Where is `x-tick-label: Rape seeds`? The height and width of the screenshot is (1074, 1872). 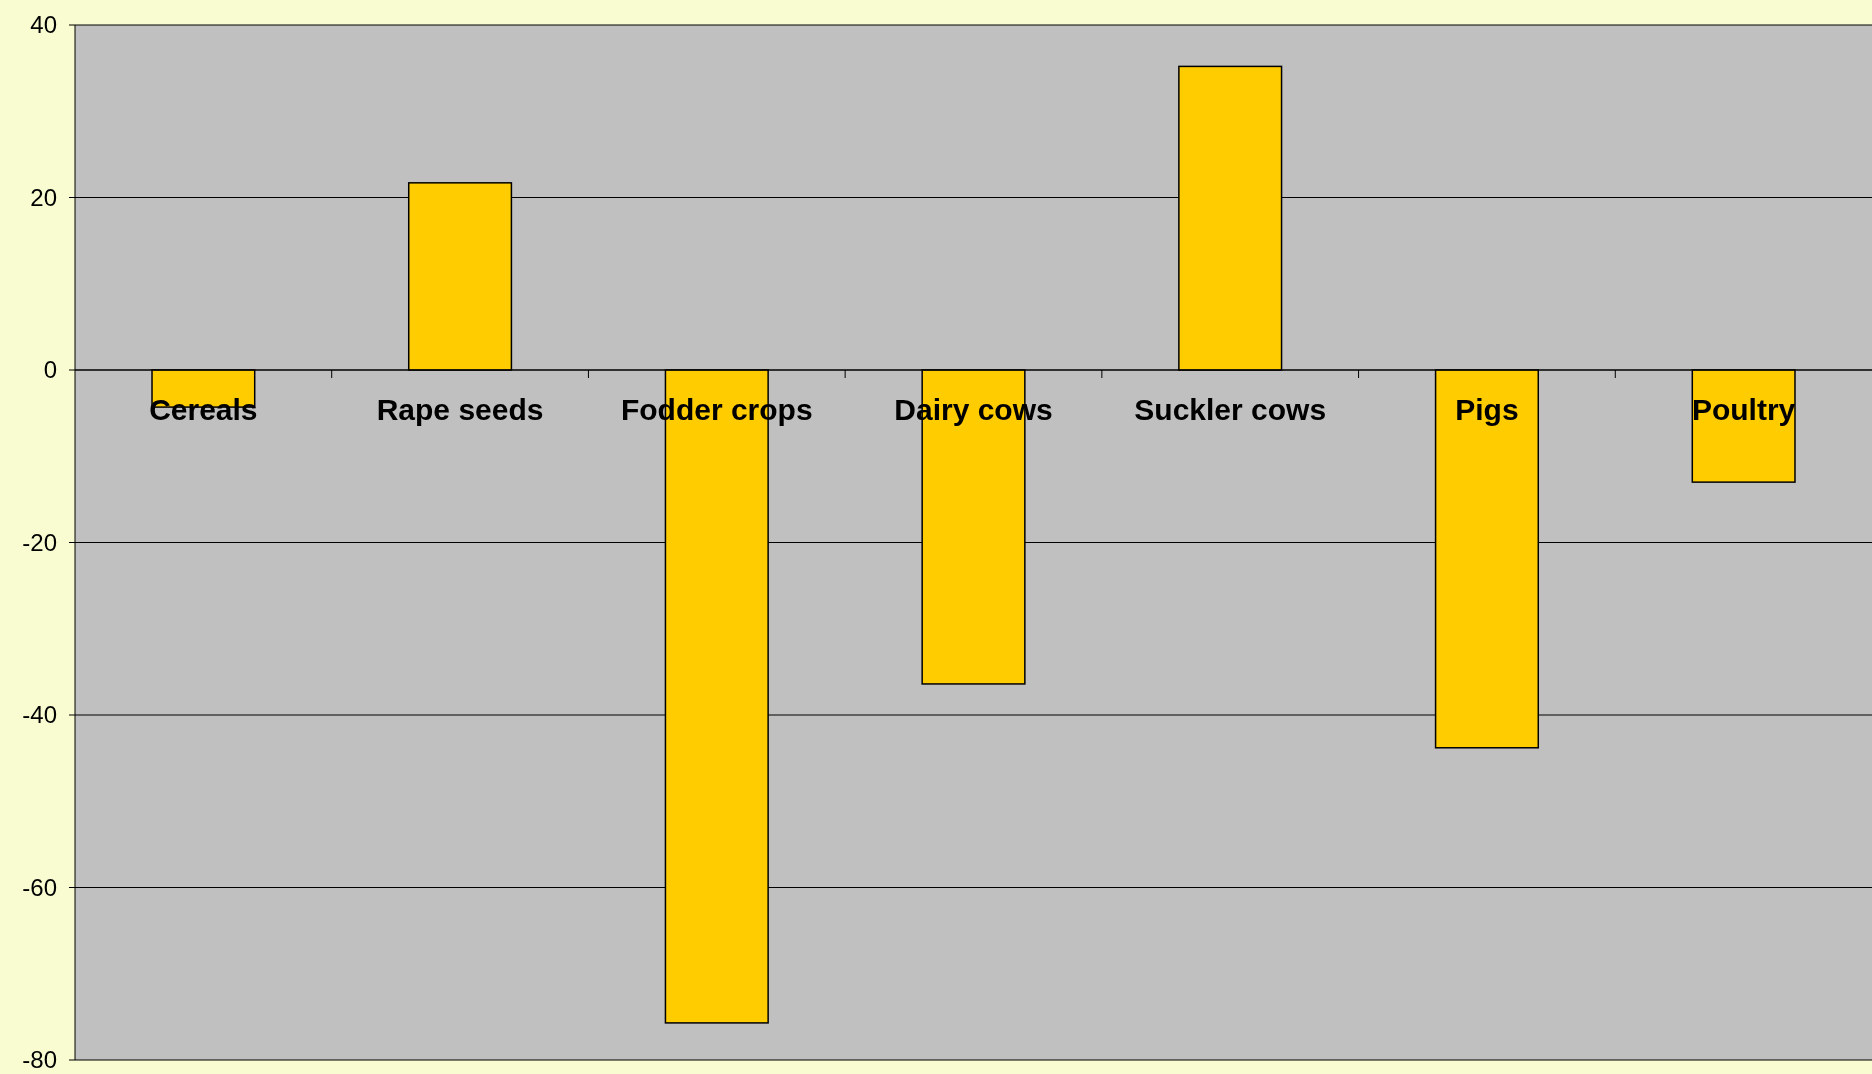
x-tick-label: Rape seeds is located at coordinates (460, 409).